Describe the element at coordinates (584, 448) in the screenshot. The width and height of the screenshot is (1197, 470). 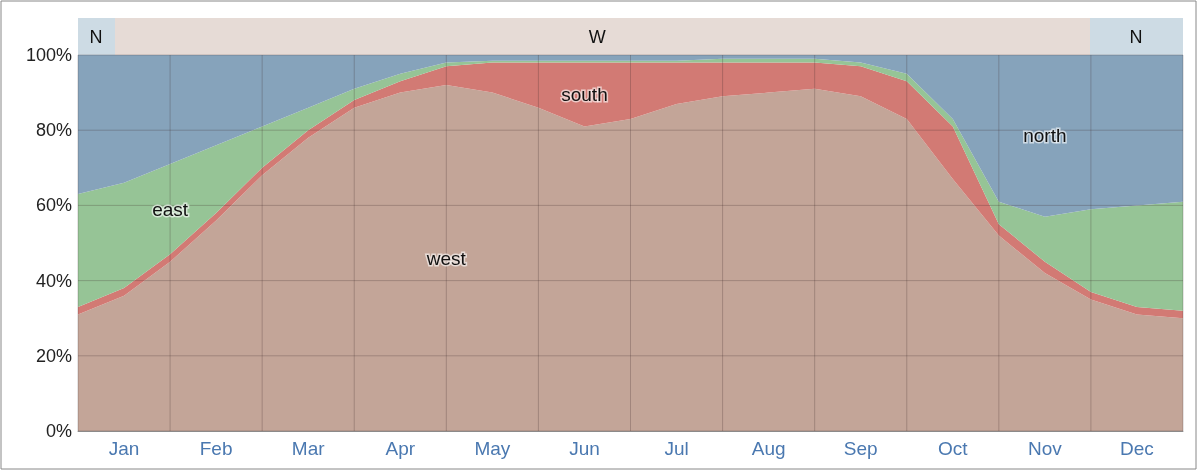
I see `x-tick-label: Jun` at that location.